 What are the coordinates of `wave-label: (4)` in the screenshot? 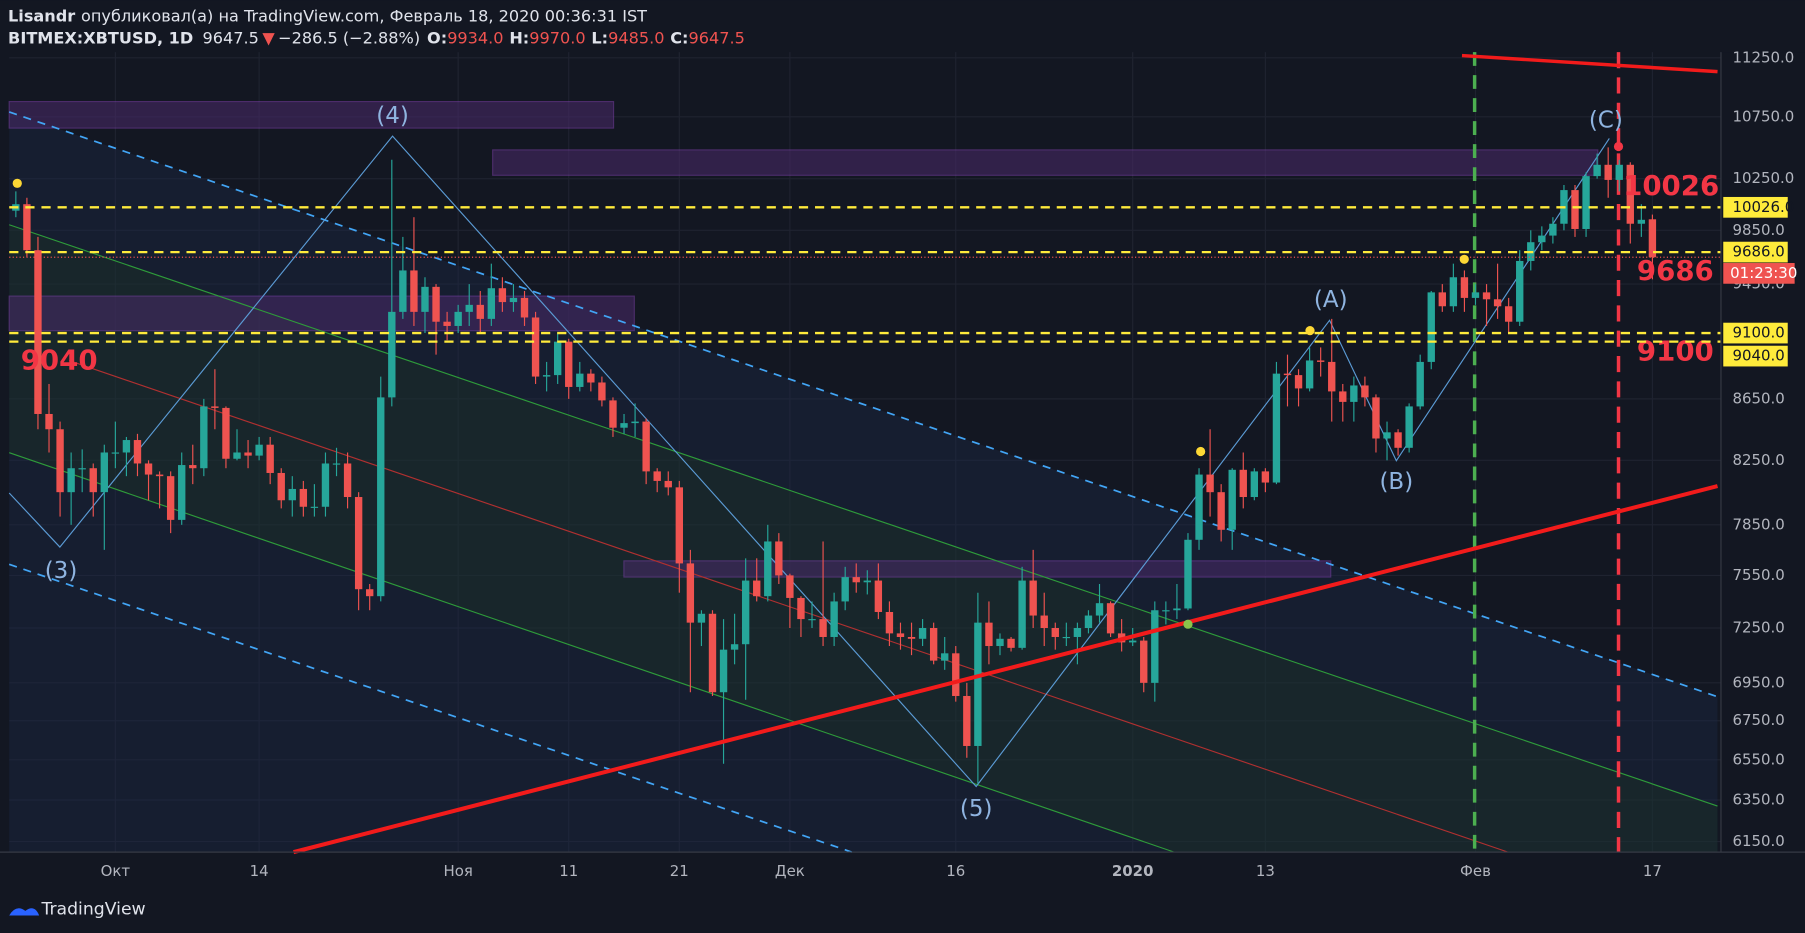 It's located at (392, 116).